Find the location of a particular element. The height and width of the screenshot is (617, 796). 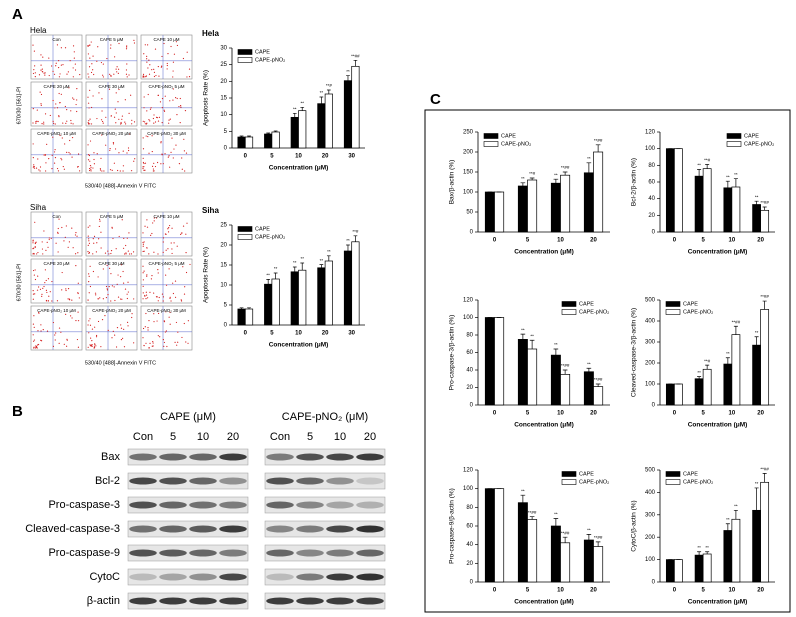

significance-mark: **# is located at coordinates (707, 160).